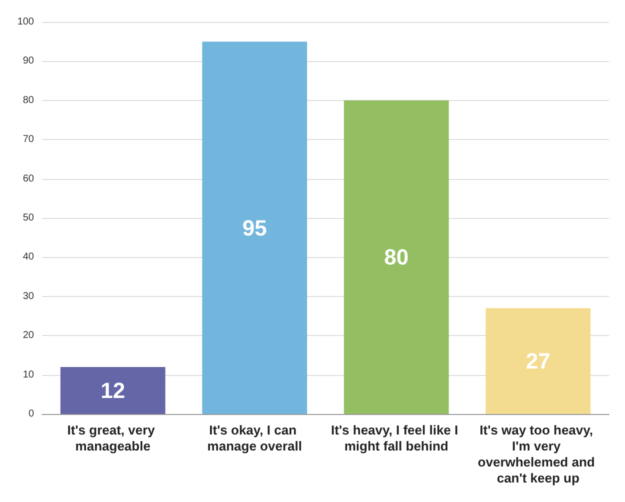 The height and width of the screenshot is (502, 625). Describe the element at coordinates (112, 438) in the screenshot. I see `x-tick-label: It's great, very manageable` at that location.